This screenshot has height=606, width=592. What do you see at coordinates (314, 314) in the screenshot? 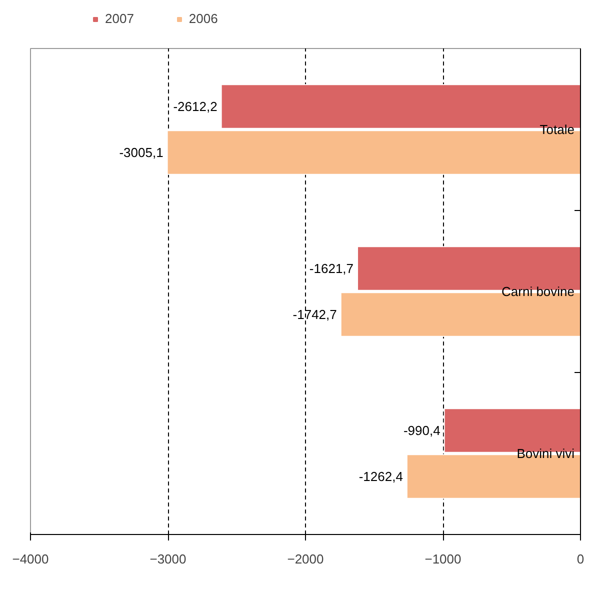
I see `data-label: -1742,7` at bounding box center [314, 314].